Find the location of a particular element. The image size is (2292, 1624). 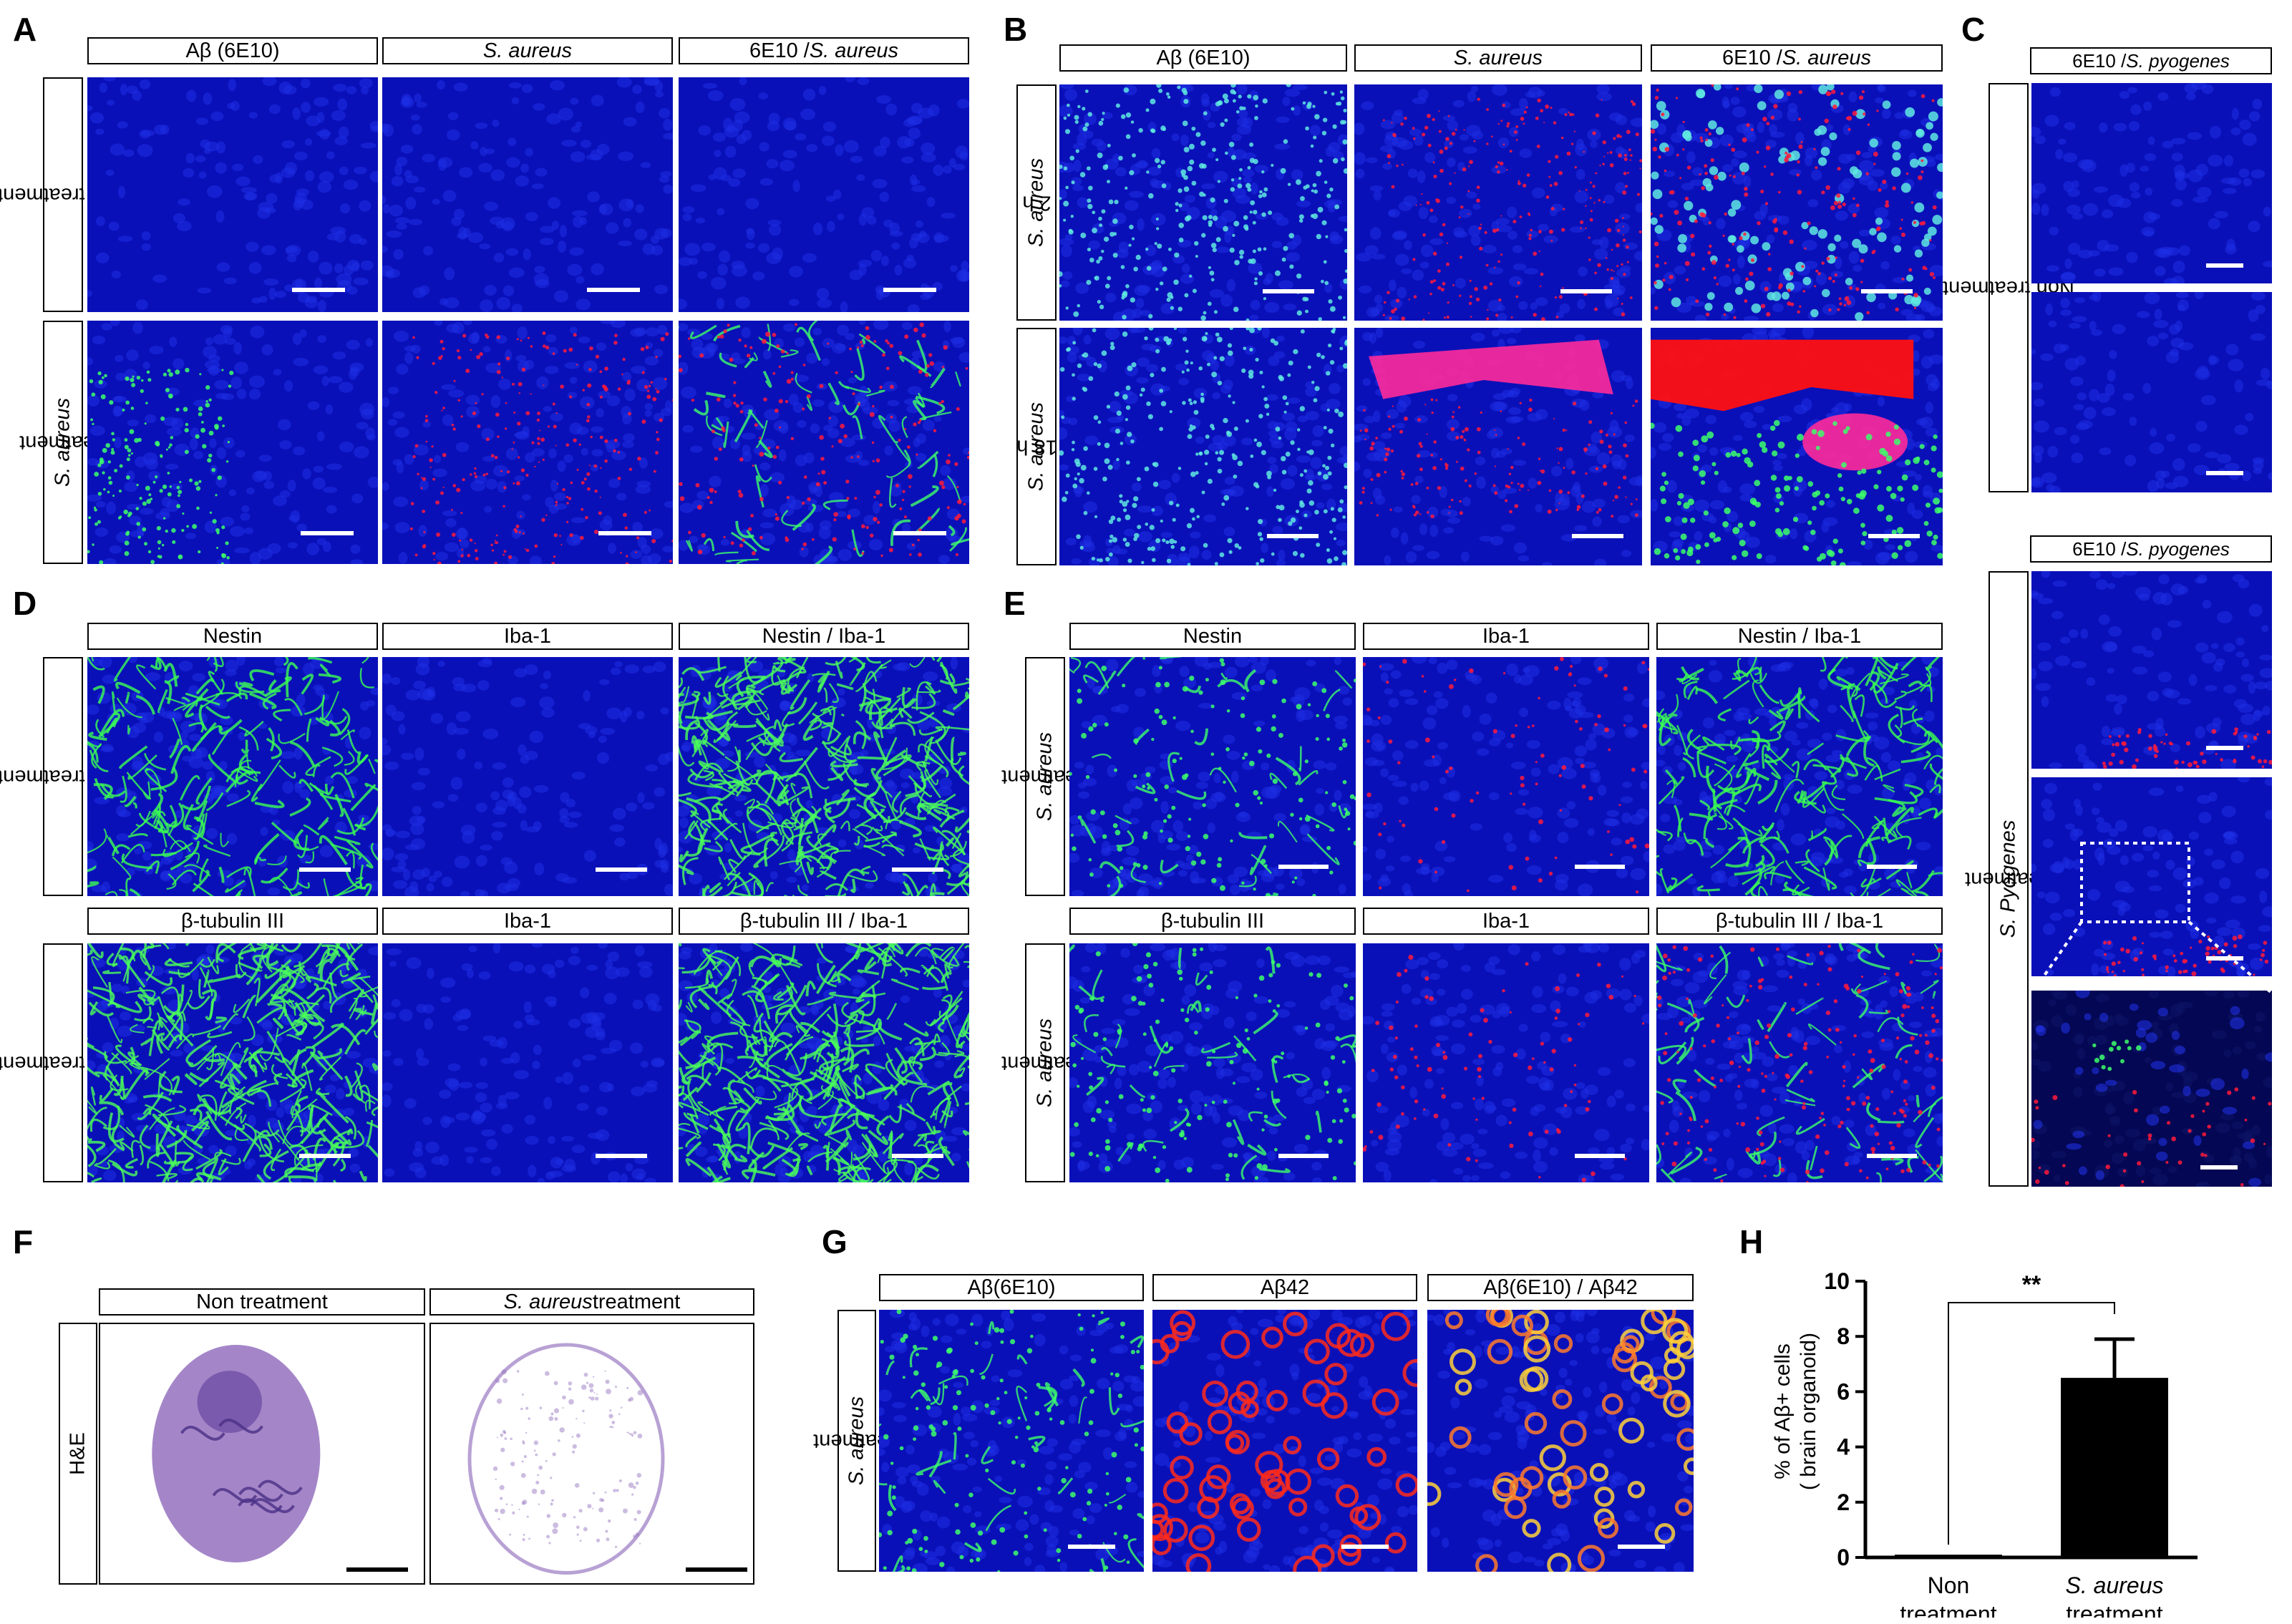

panel-b-col-header-abeta: Aβ (6E10) is located at coordinates (1203, 58).